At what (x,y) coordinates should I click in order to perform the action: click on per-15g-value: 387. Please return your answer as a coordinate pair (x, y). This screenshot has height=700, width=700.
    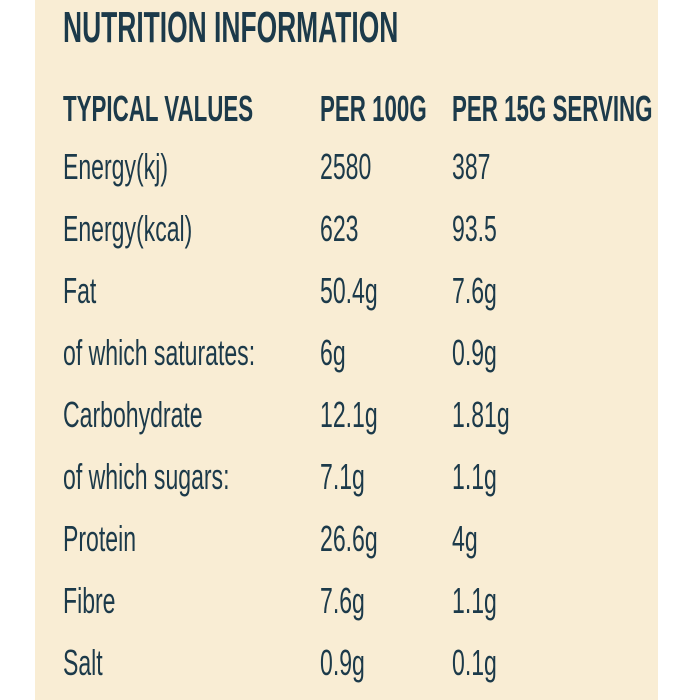
    Looking at the image, I should click on (471, 166).